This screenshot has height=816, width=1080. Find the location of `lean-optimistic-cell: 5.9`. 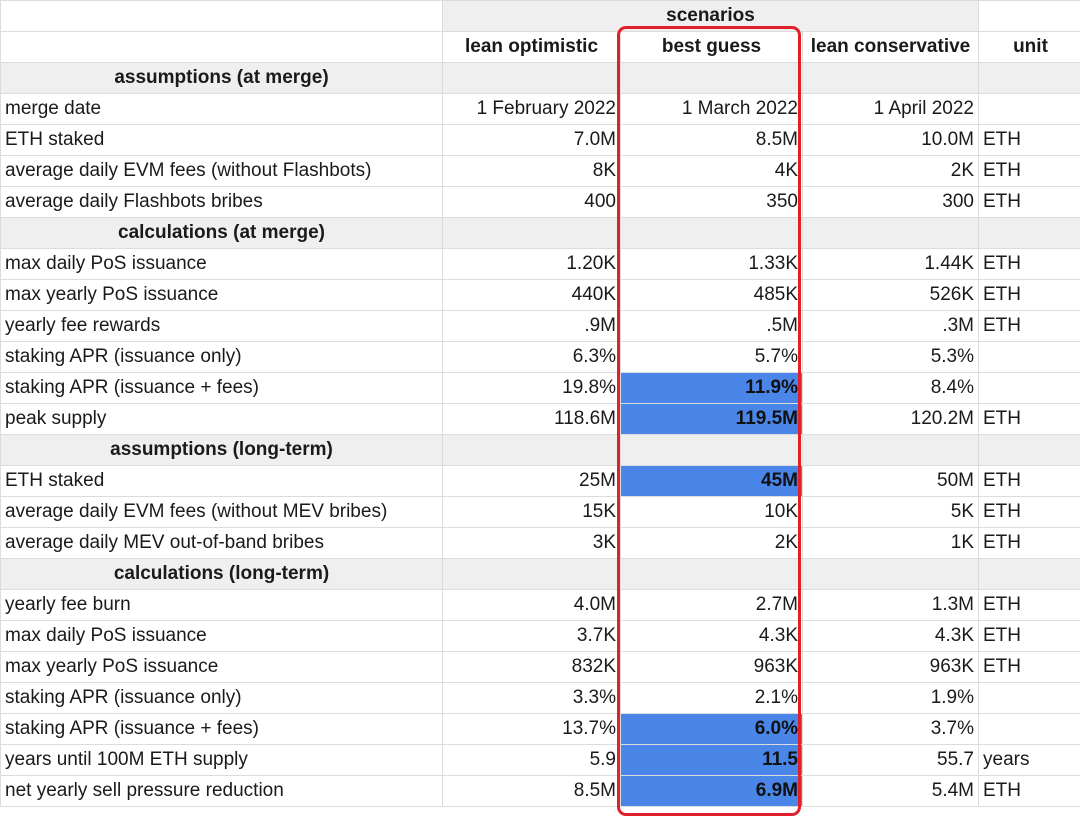

lean-optimistic-cell: 5.9 is located at coordinates (532, 760).